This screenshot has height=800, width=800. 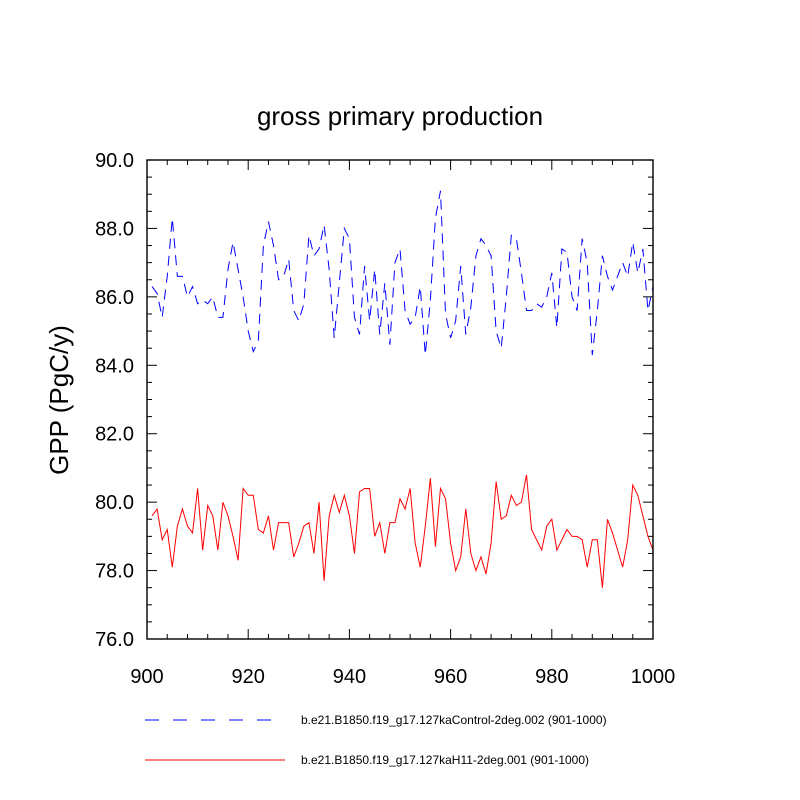 What do you see at coordinates (248, 677) in the screenshot?
I see `x-tick-label: 920` at bounding box center [248, 677].